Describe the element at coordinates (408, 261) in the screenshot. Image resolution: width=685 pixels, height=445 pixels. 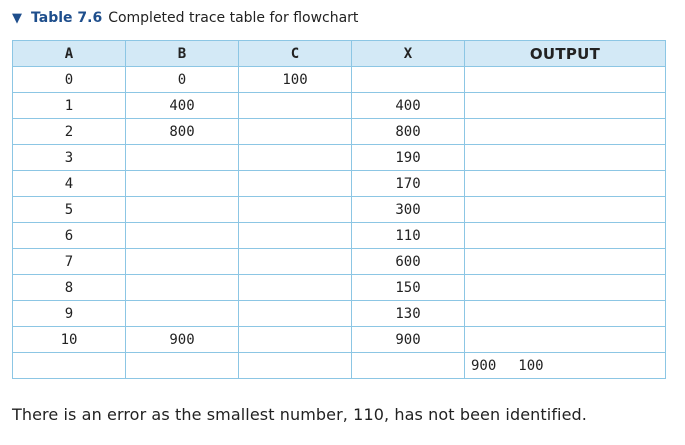
I see `cell-x: 600` at that location.